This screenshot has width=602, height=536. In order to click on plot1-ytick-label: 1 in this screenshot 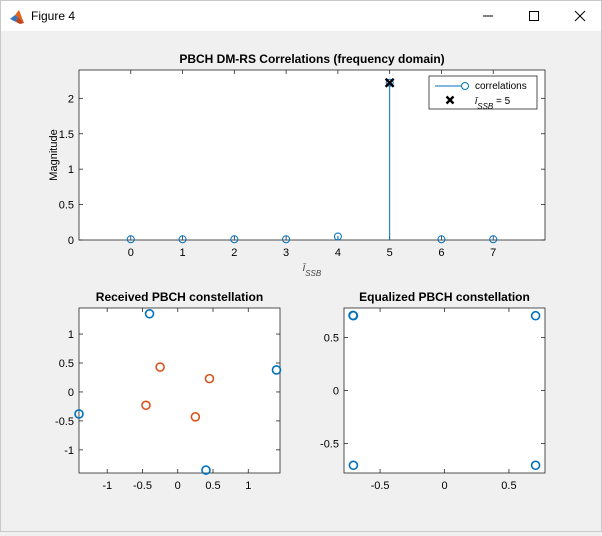, I will do `click(71, 170)`.